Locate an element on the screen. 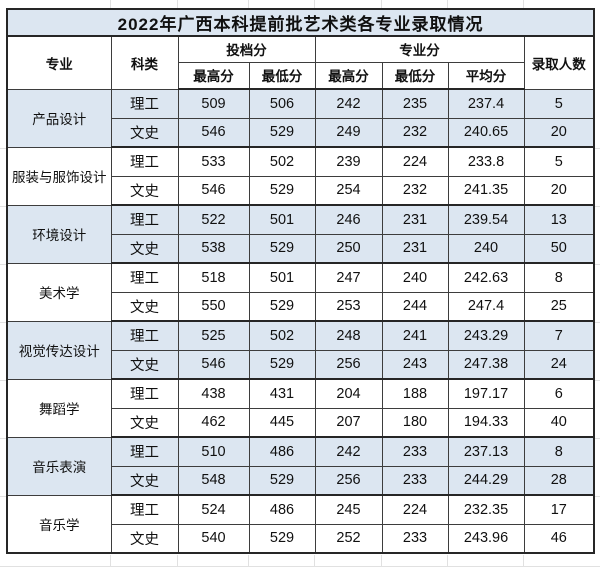 This screenshot has height=571, width=600. major-cell: 音乐表演 is located at coordinates (59, 466).